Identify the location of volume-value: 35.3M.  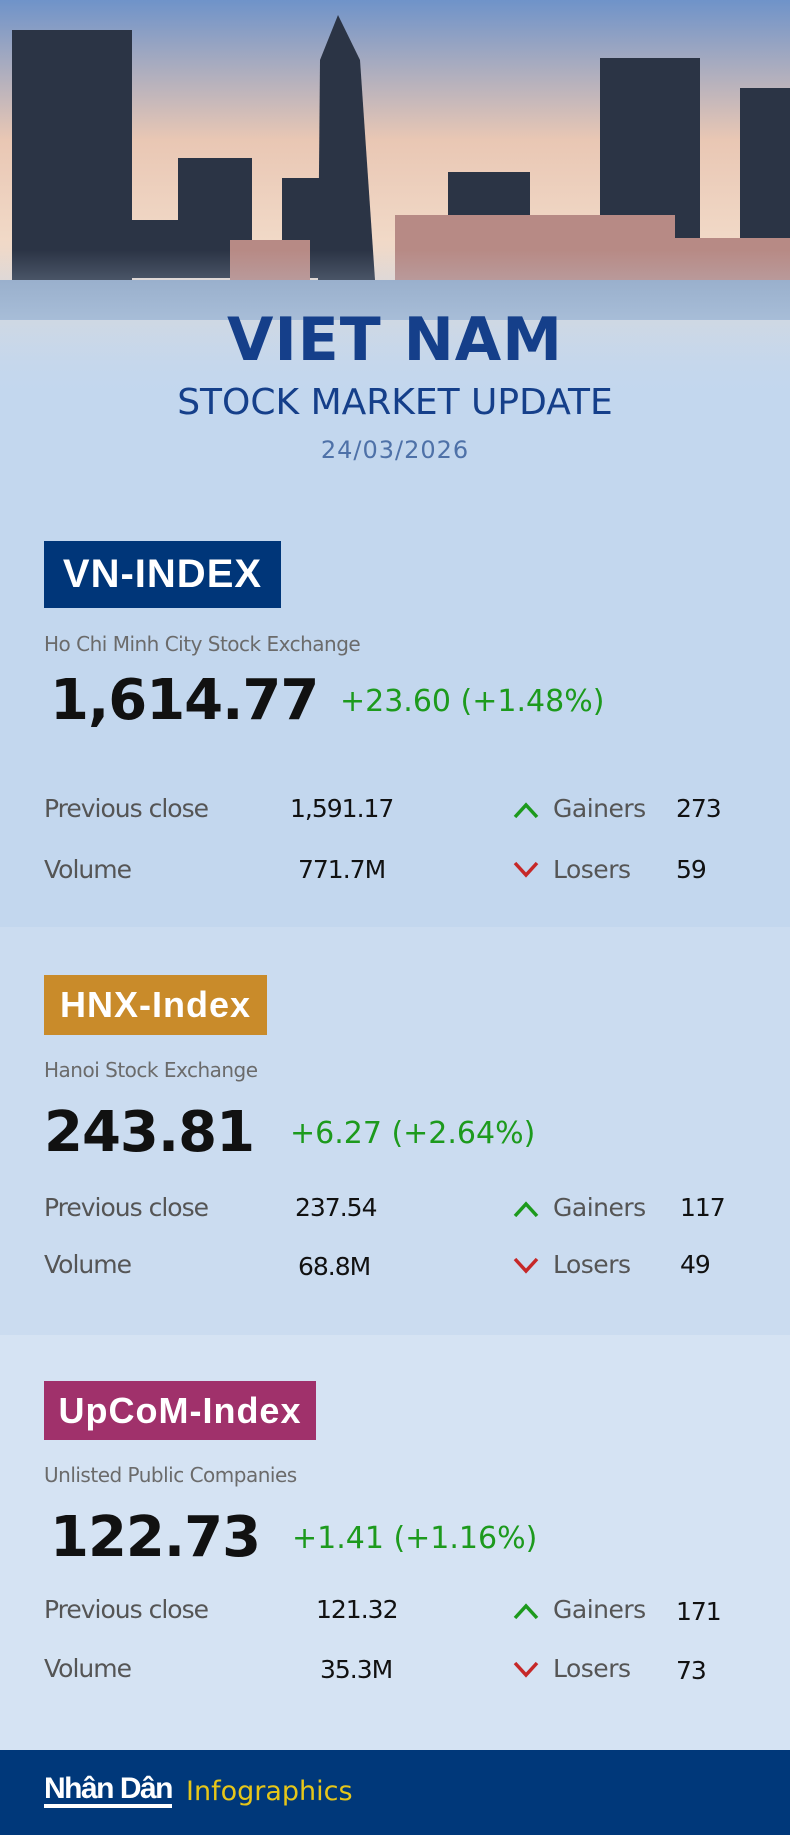
(356, 1669).